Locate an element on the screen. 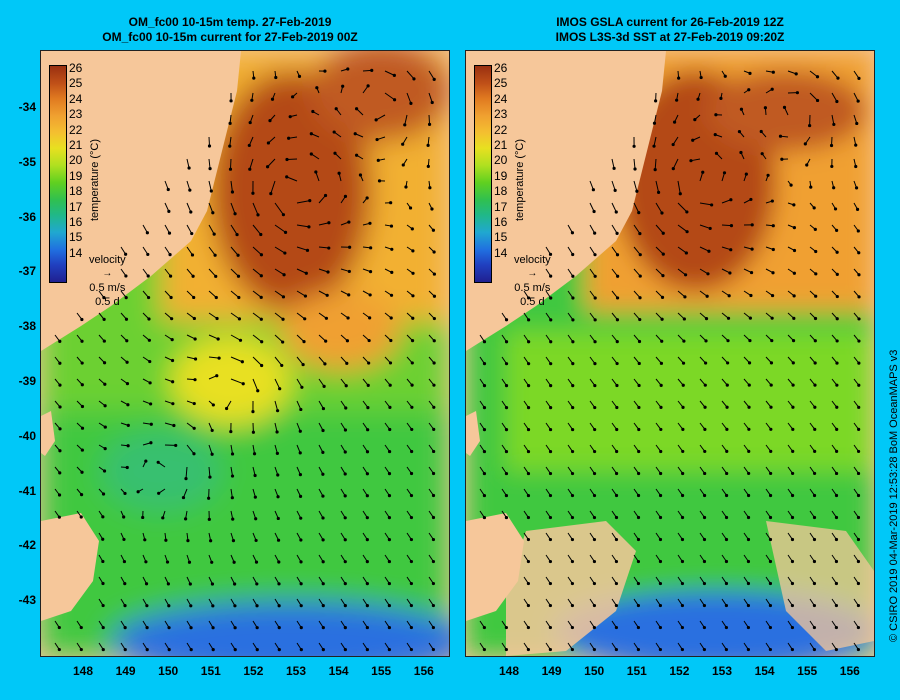 The image size is (900, 700). colorbar-tick-label: 17 is located at coordinates (501, 206).